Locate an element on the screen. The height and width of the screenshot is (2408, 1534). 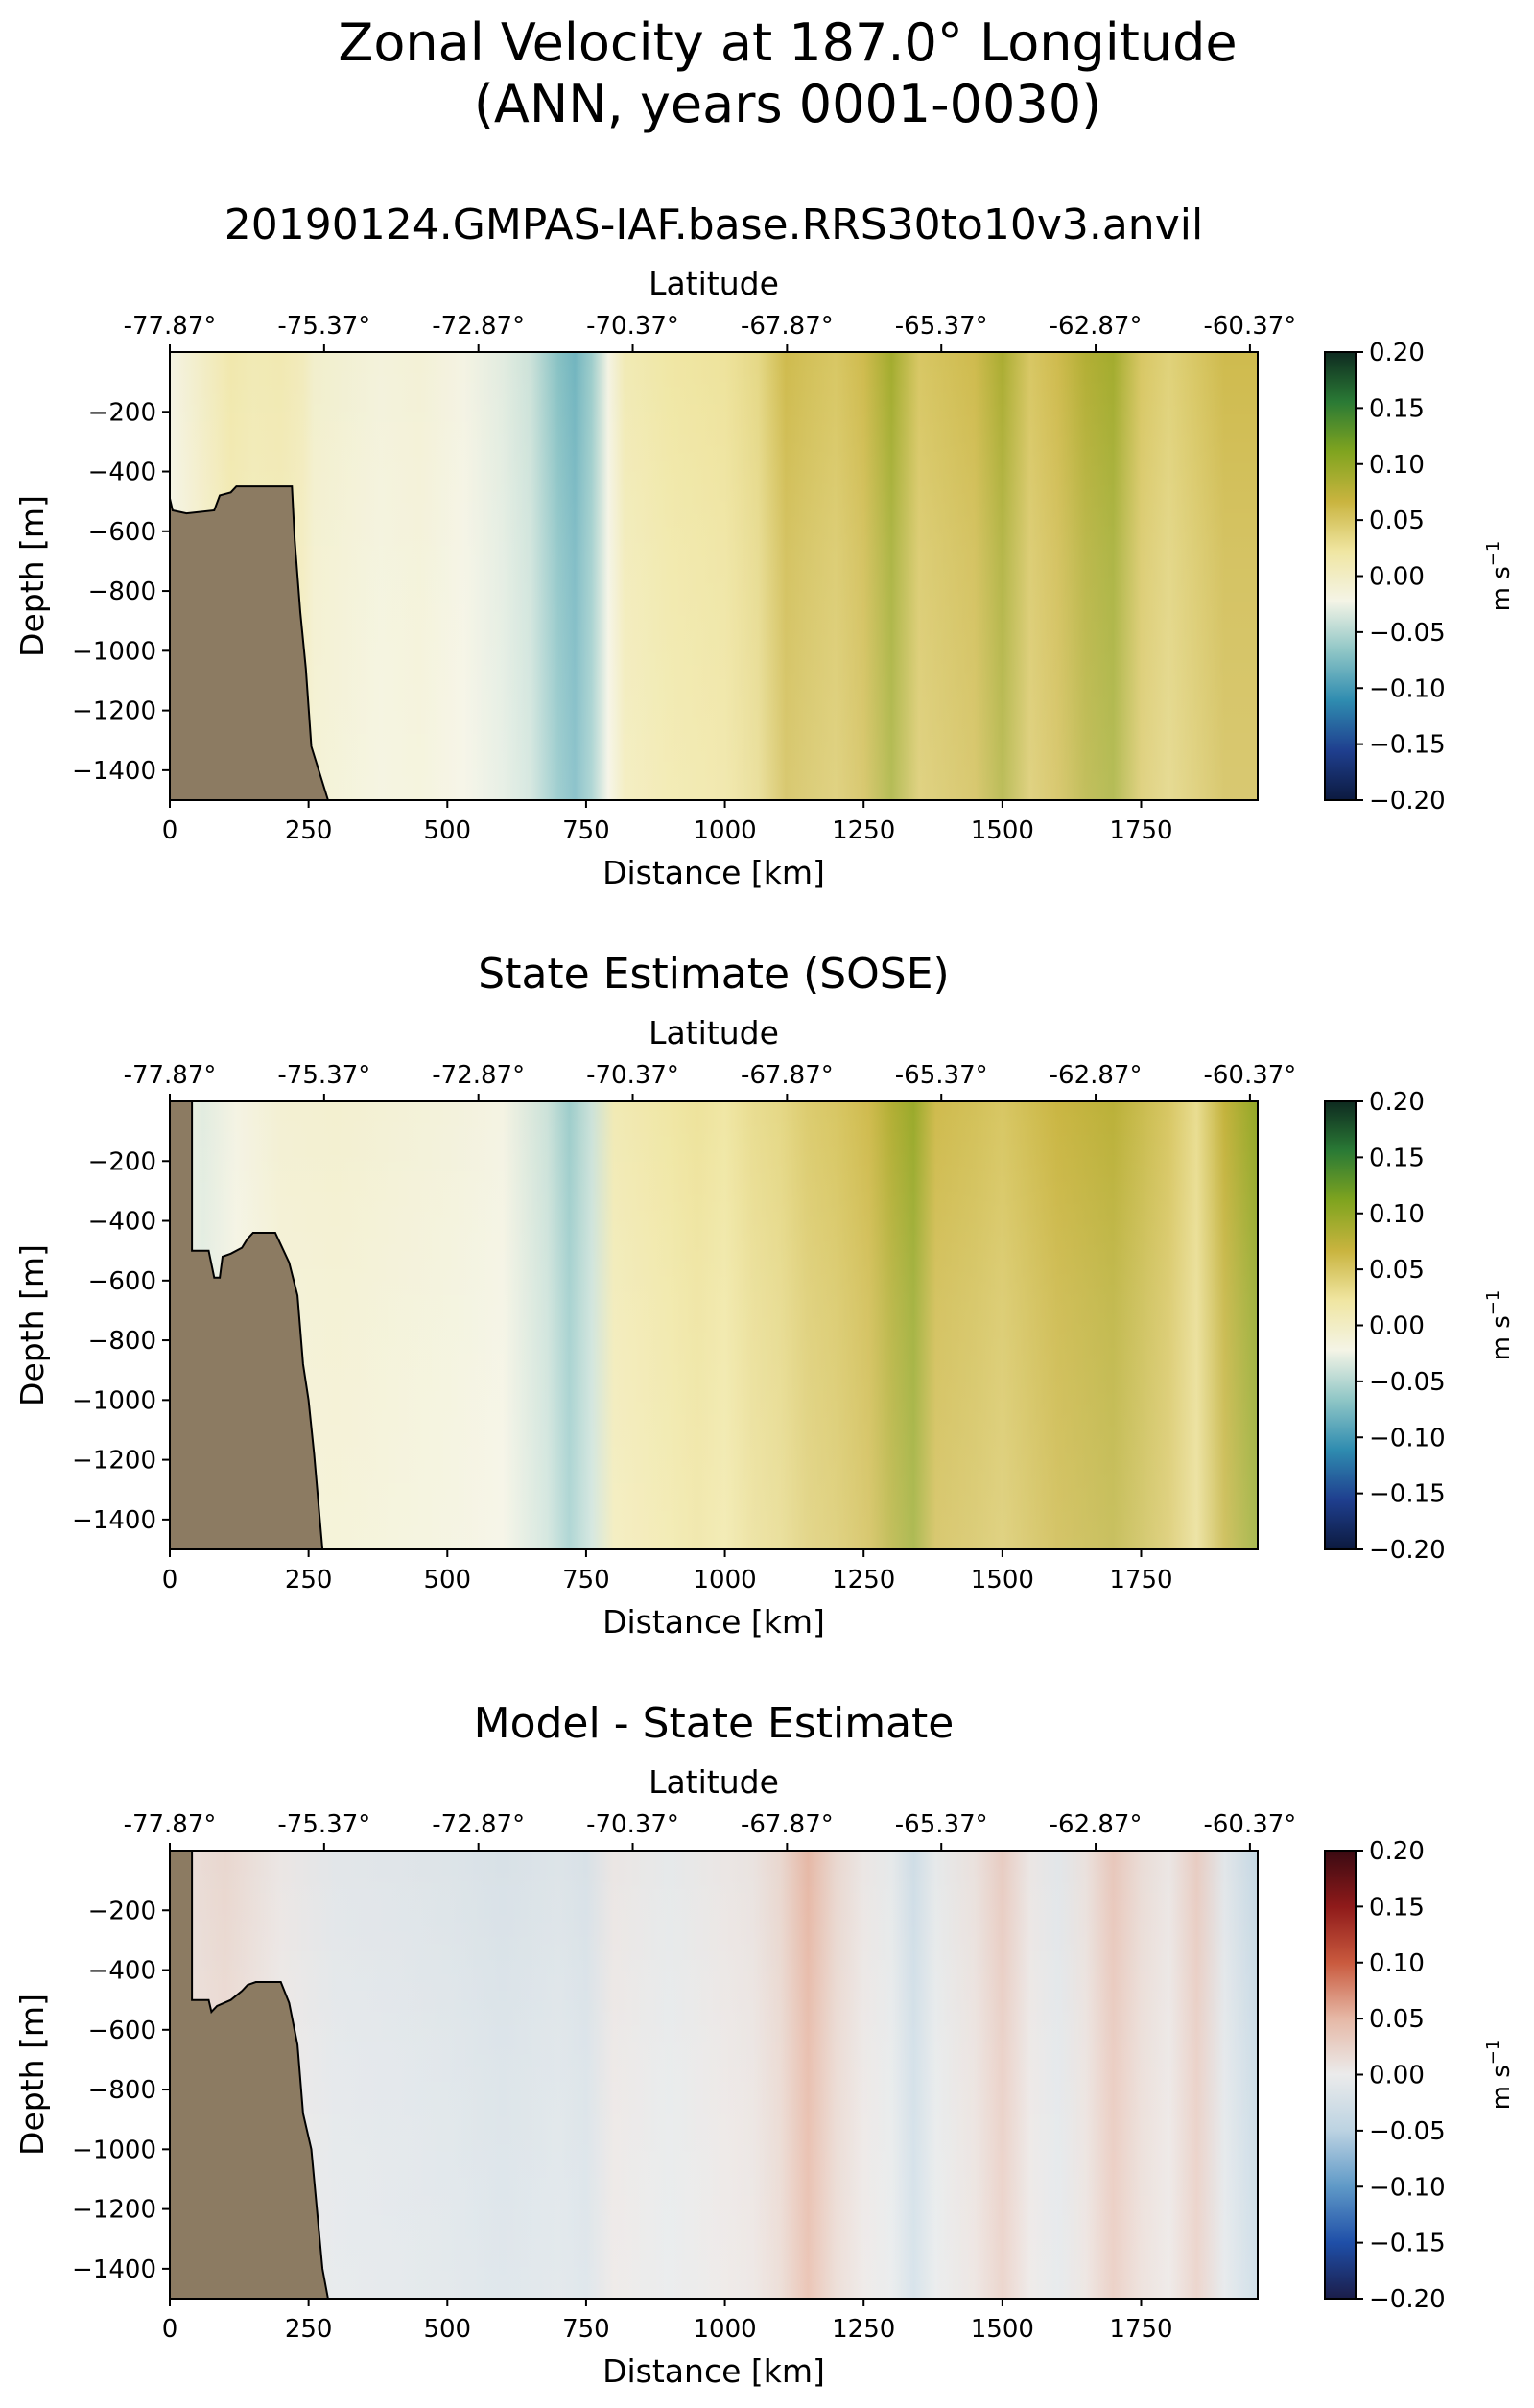
y-tick-label: −400 is located at coordinates (122, 473).